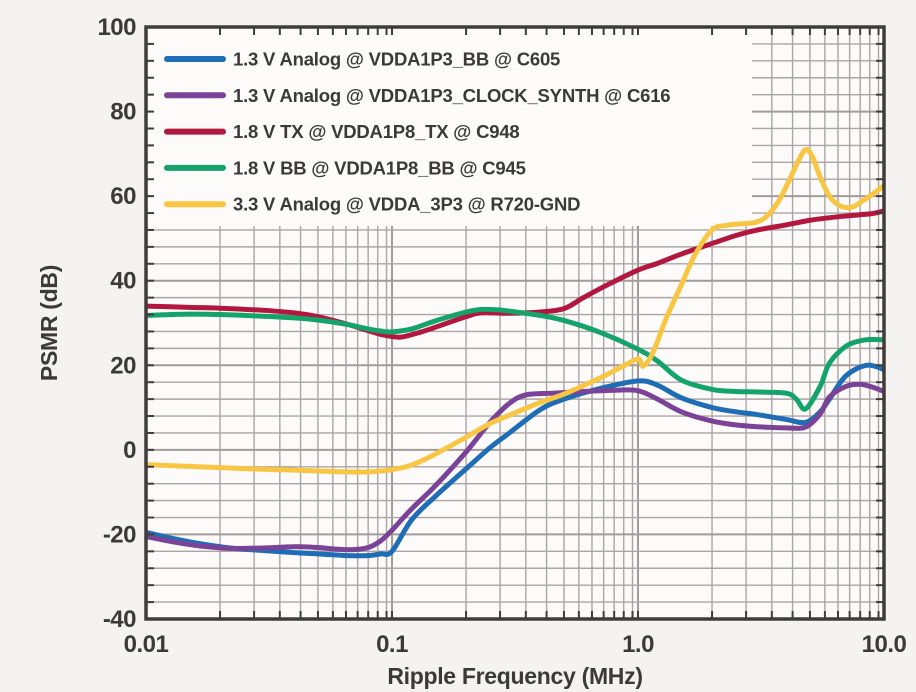 This screenshot has width=916, height=692. What do you see at coordinates (119, 534) in the screenshot?
I see `y-tick-label-6: -20` at bounding box center [119, 534].